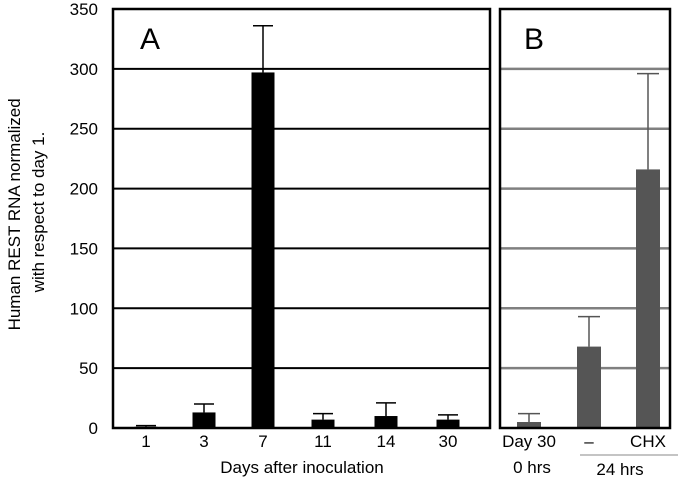  What do you see at coordinates (648, 441) in the screenshot?
I see `panel-b-x-tick-label-2: CHX` at bounding box center [648, 441].